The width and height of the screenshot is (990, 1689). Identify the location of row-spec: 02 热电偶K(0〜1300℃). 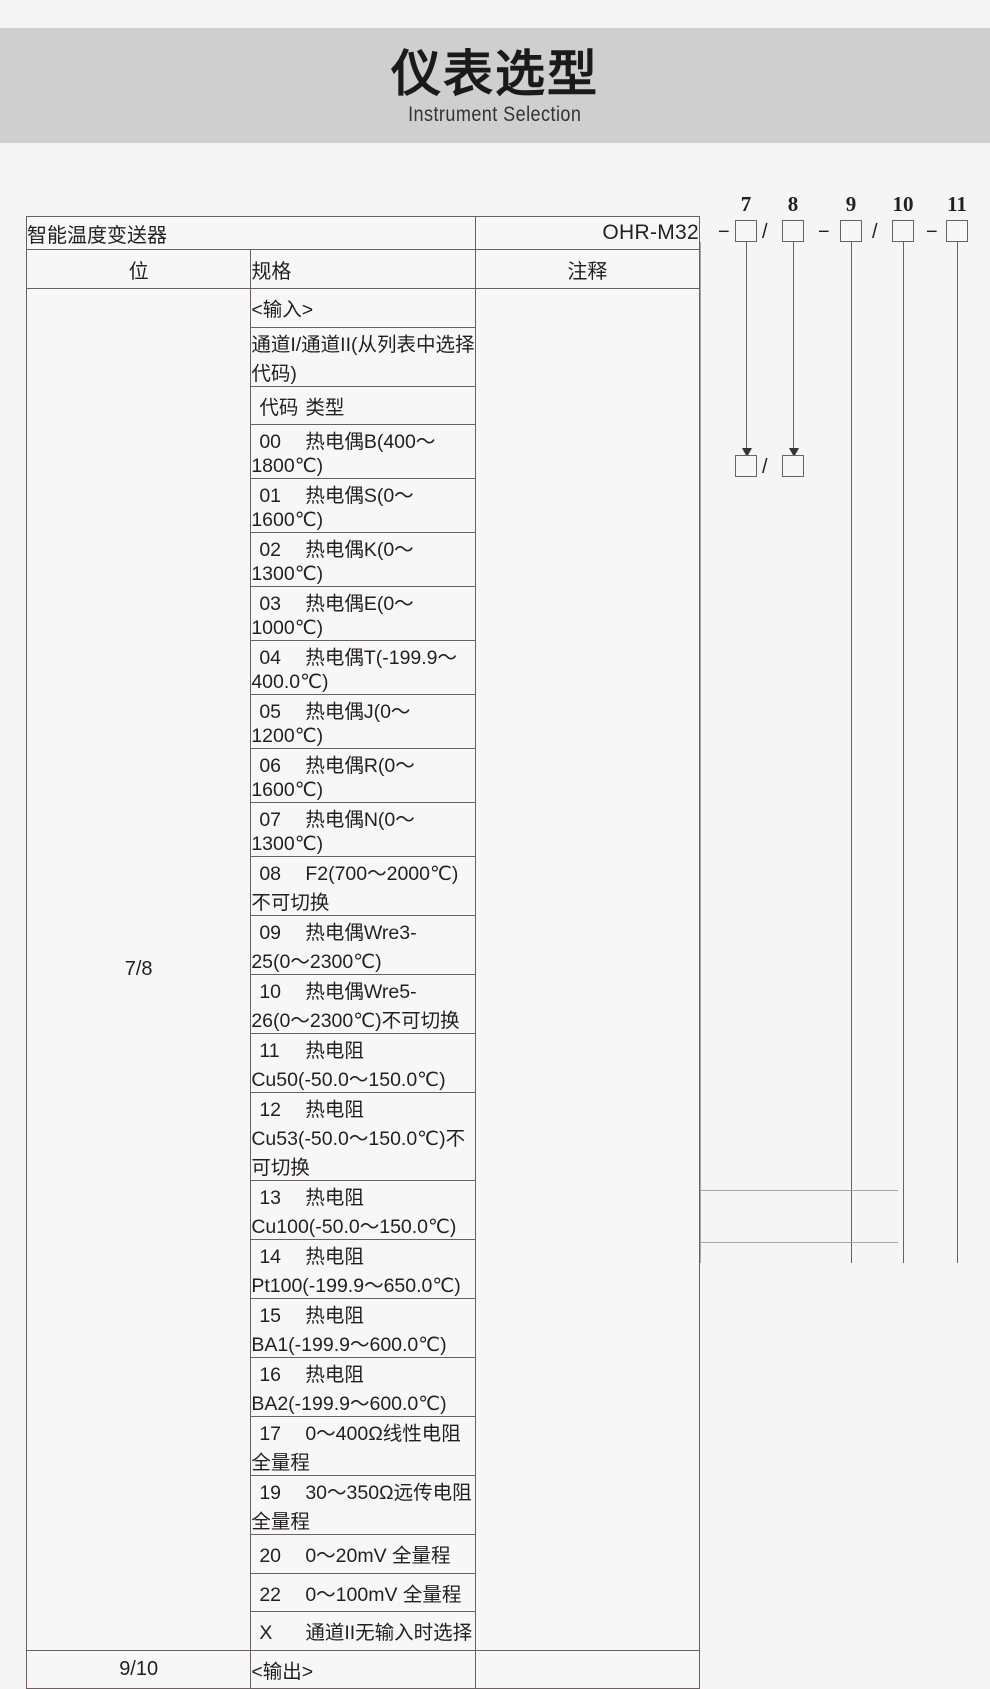
(363, 559).